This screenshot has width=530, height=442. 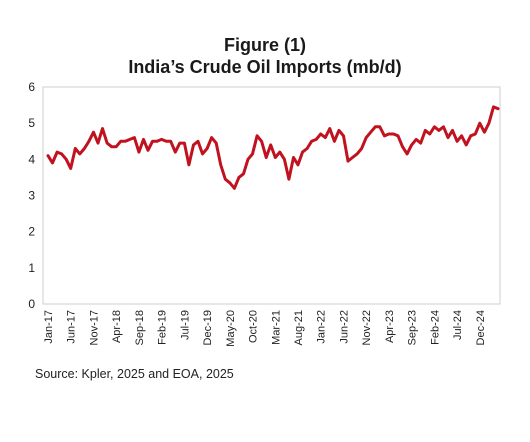 What do you see at coordinates (140, 327) in the screenshot?
I see `x-tick-label: Sep-18` at bounding box center [140, 327].